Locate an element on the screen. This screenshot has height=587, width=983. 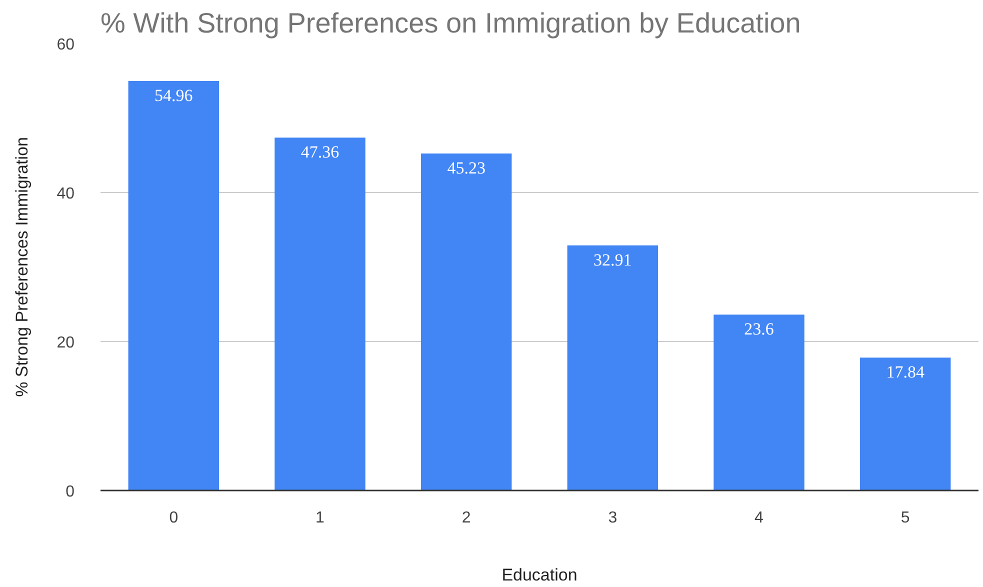
x-axis-title: Education is located at coordinates (540, 575).